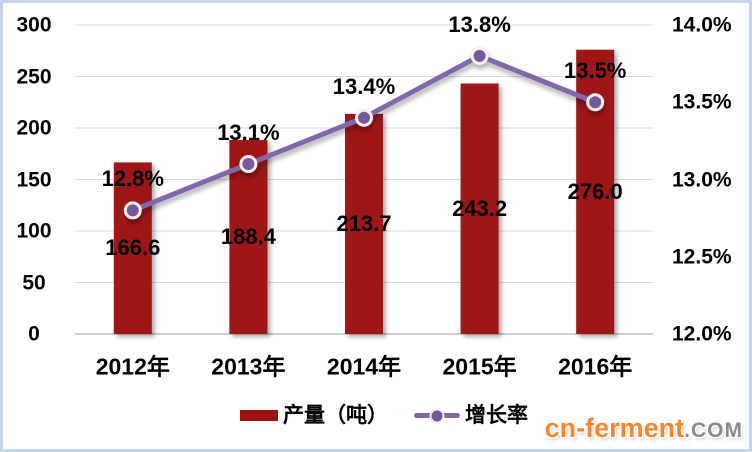 The height and width of the screenshot is (452, 752). What do you see at coordinates (248, 366) in the screenshot?
I see `category-label: 2013年` at bounding box center [248, 366].